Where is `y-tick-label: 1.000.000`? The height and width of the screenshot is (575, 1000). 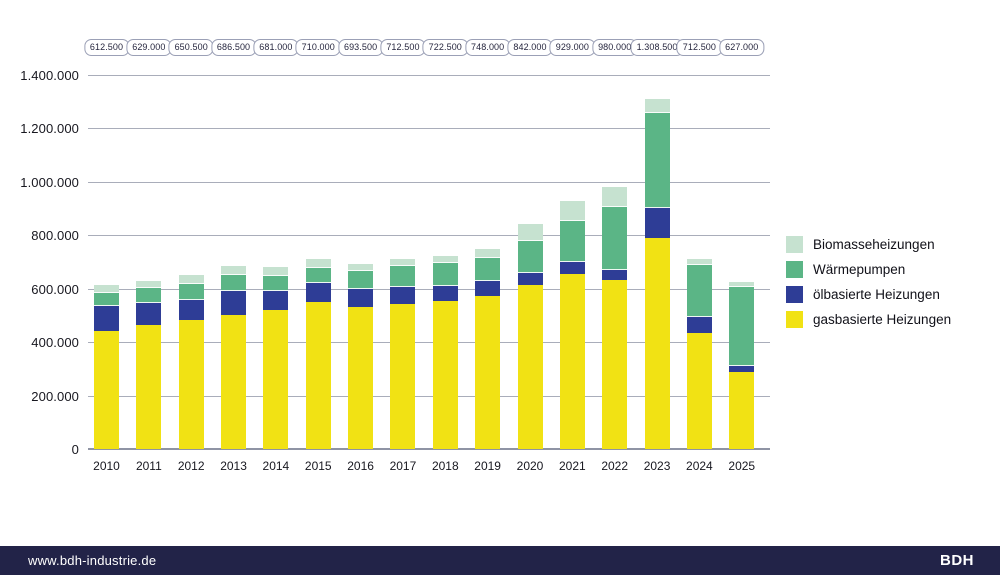
y-tick-label: 1.000.000 is located at coordinates (49, 182).